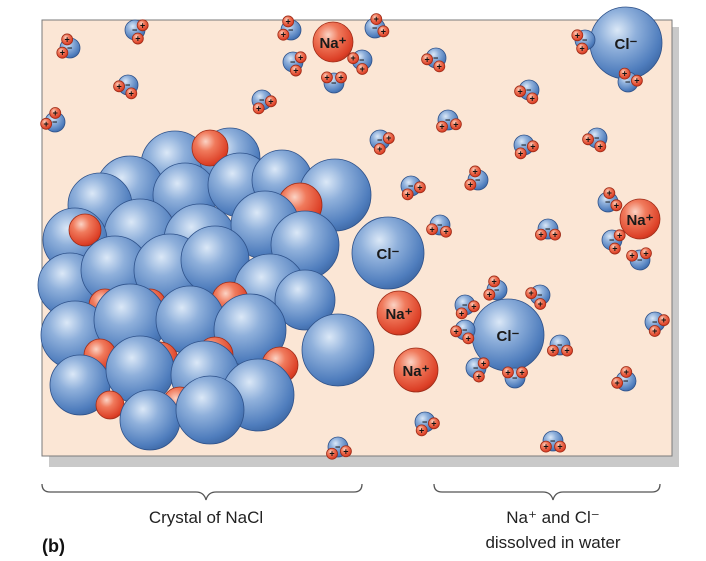  What do you see at coordinates (202, 492) in the screenshot?
I see `crystal-brace` at bounding box center [202, 492].